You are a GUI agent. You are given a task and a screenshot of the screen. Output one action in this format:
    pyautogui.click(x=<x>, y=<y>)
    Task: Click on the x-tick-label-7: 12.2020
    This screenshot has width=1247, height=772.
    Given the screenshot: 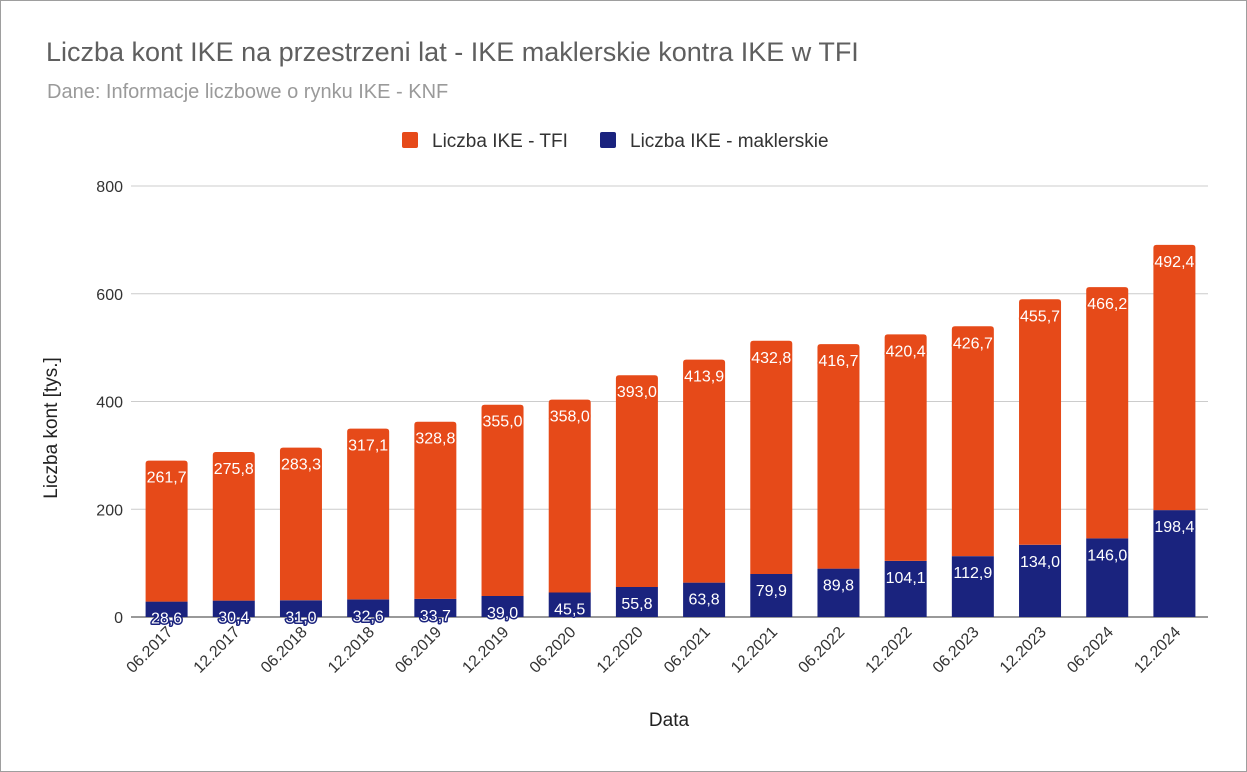 What is the action you would take?
    pyautogui.click(x=620, y=650)
    